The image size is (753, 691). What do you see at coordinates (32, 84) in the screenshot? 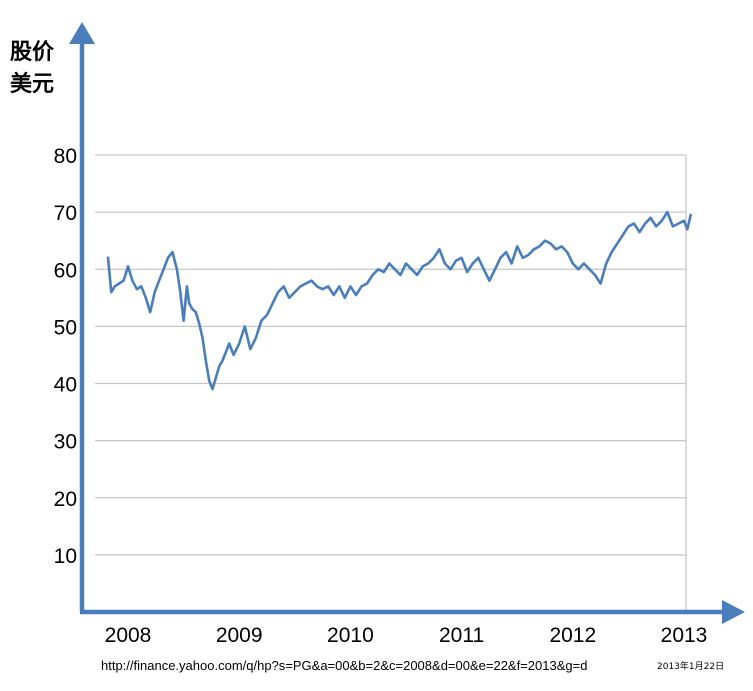
I see `y-axis-label-line2: 美元` at bounding box center [32, 84].